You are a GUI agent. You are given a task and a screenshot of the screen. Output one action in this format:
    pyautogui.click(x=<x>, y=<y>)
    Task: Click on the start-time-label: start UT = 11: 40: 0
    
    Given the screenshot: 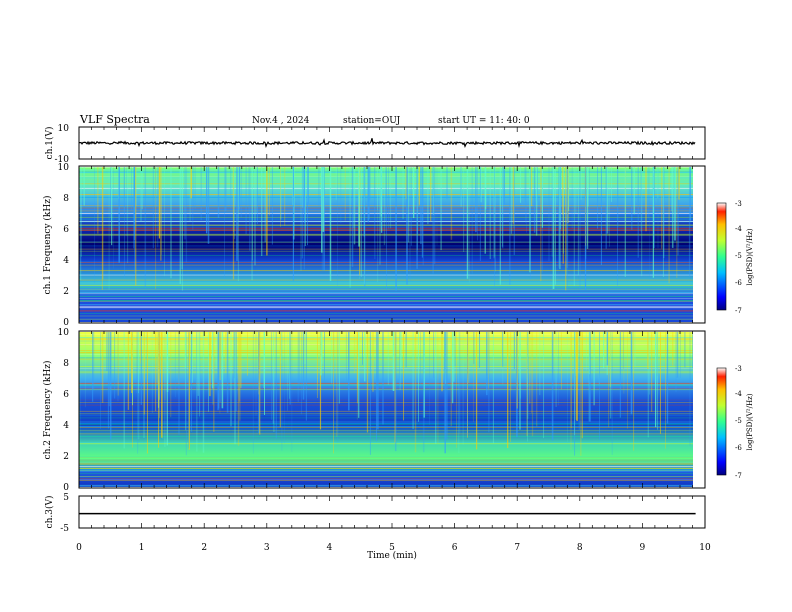 What is the action you would take?
    pyautogui.click(x=484, y=121)
    